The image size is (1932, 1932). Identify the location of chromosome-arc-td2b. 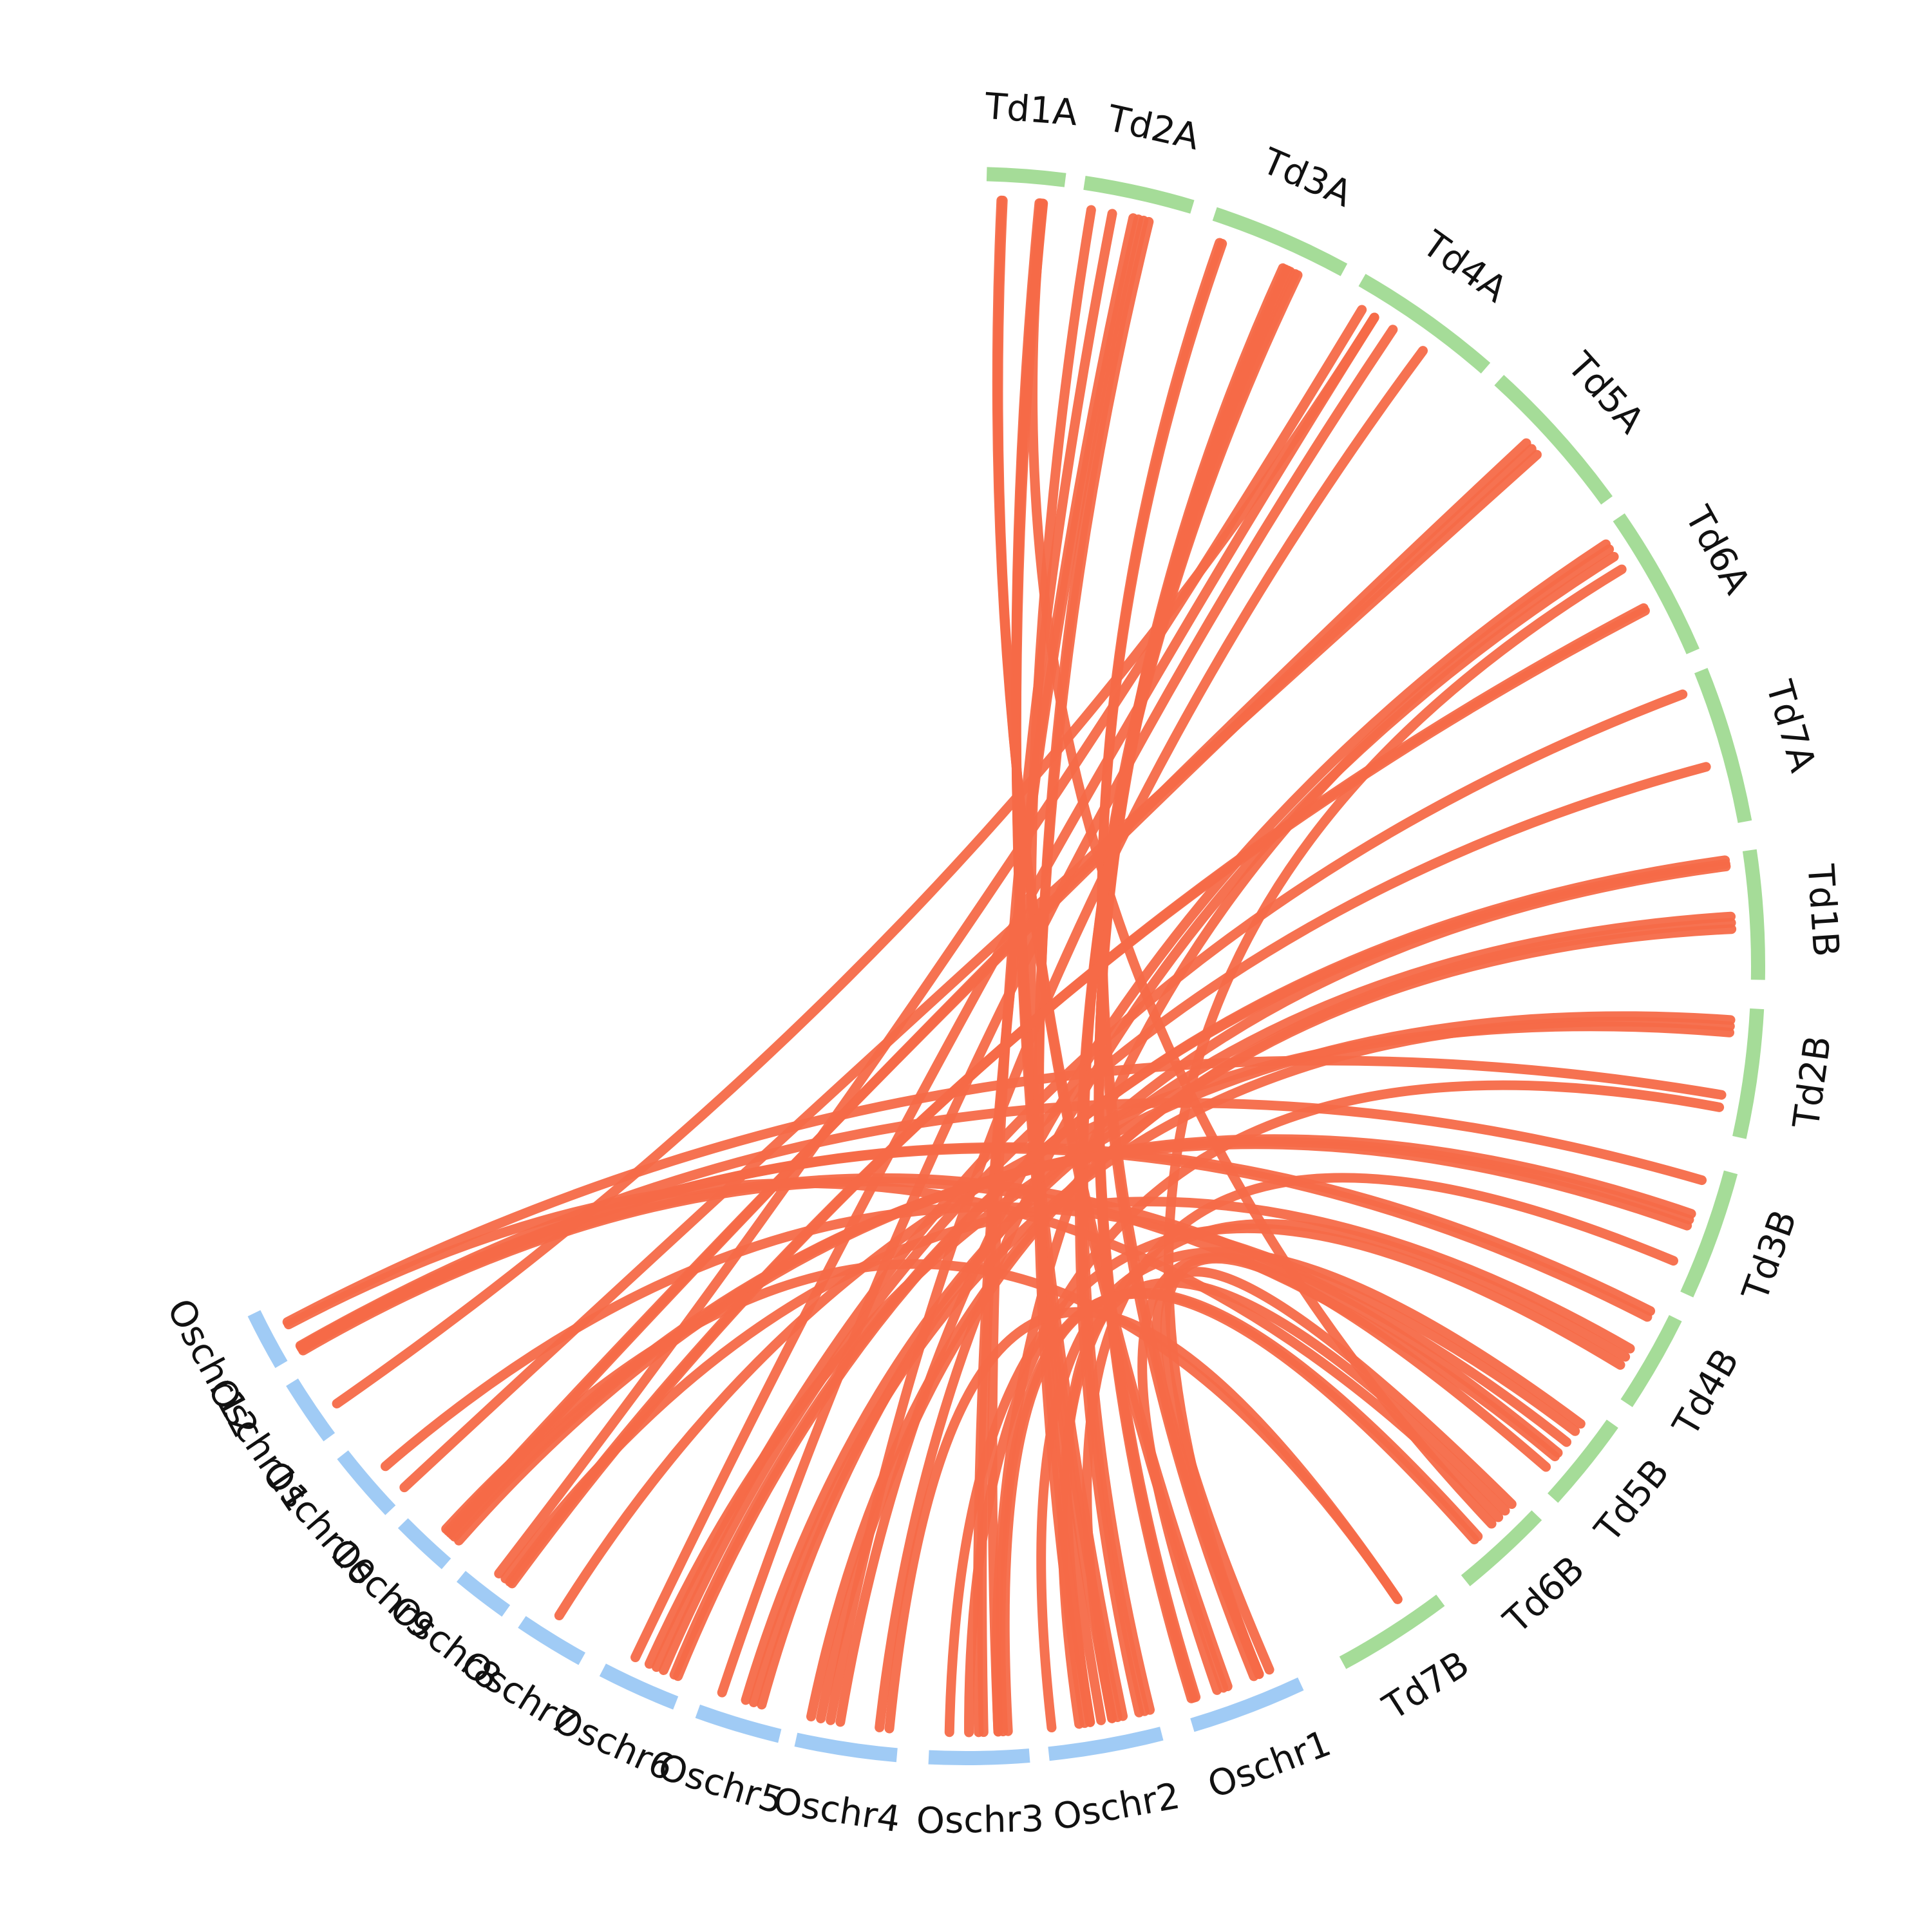
(1748, 1073).